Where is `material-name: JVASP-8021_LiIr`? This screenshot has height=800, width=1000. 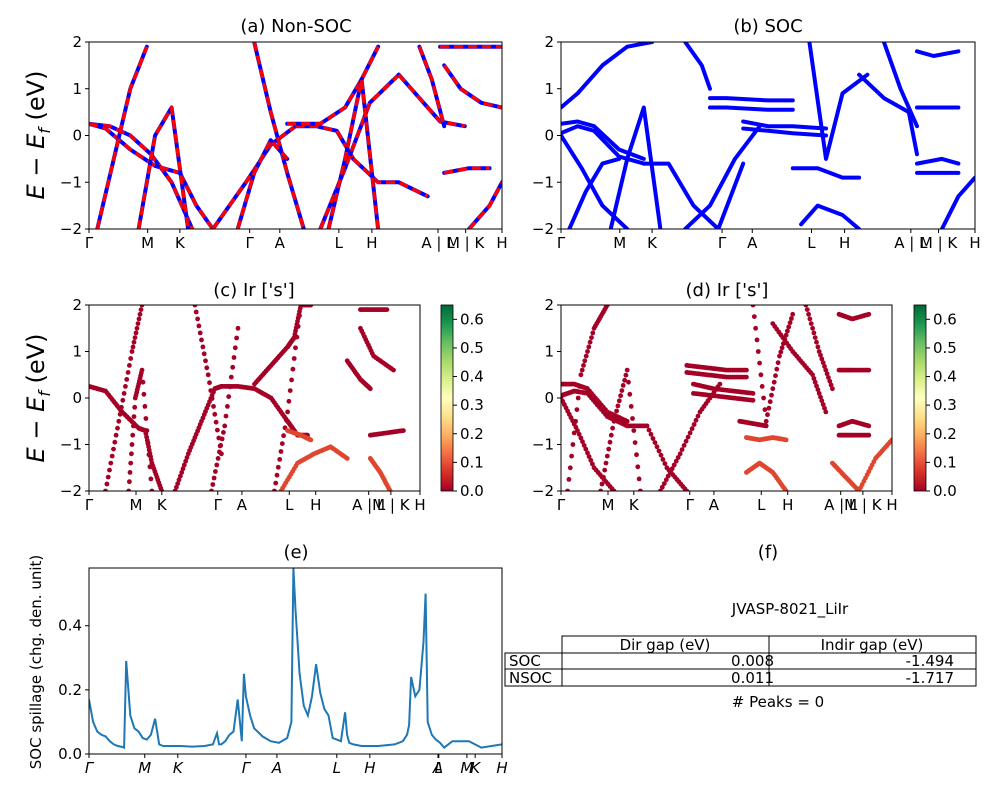
material-name: JVASP-8021_LiIr is located at coordinates (790, 609).